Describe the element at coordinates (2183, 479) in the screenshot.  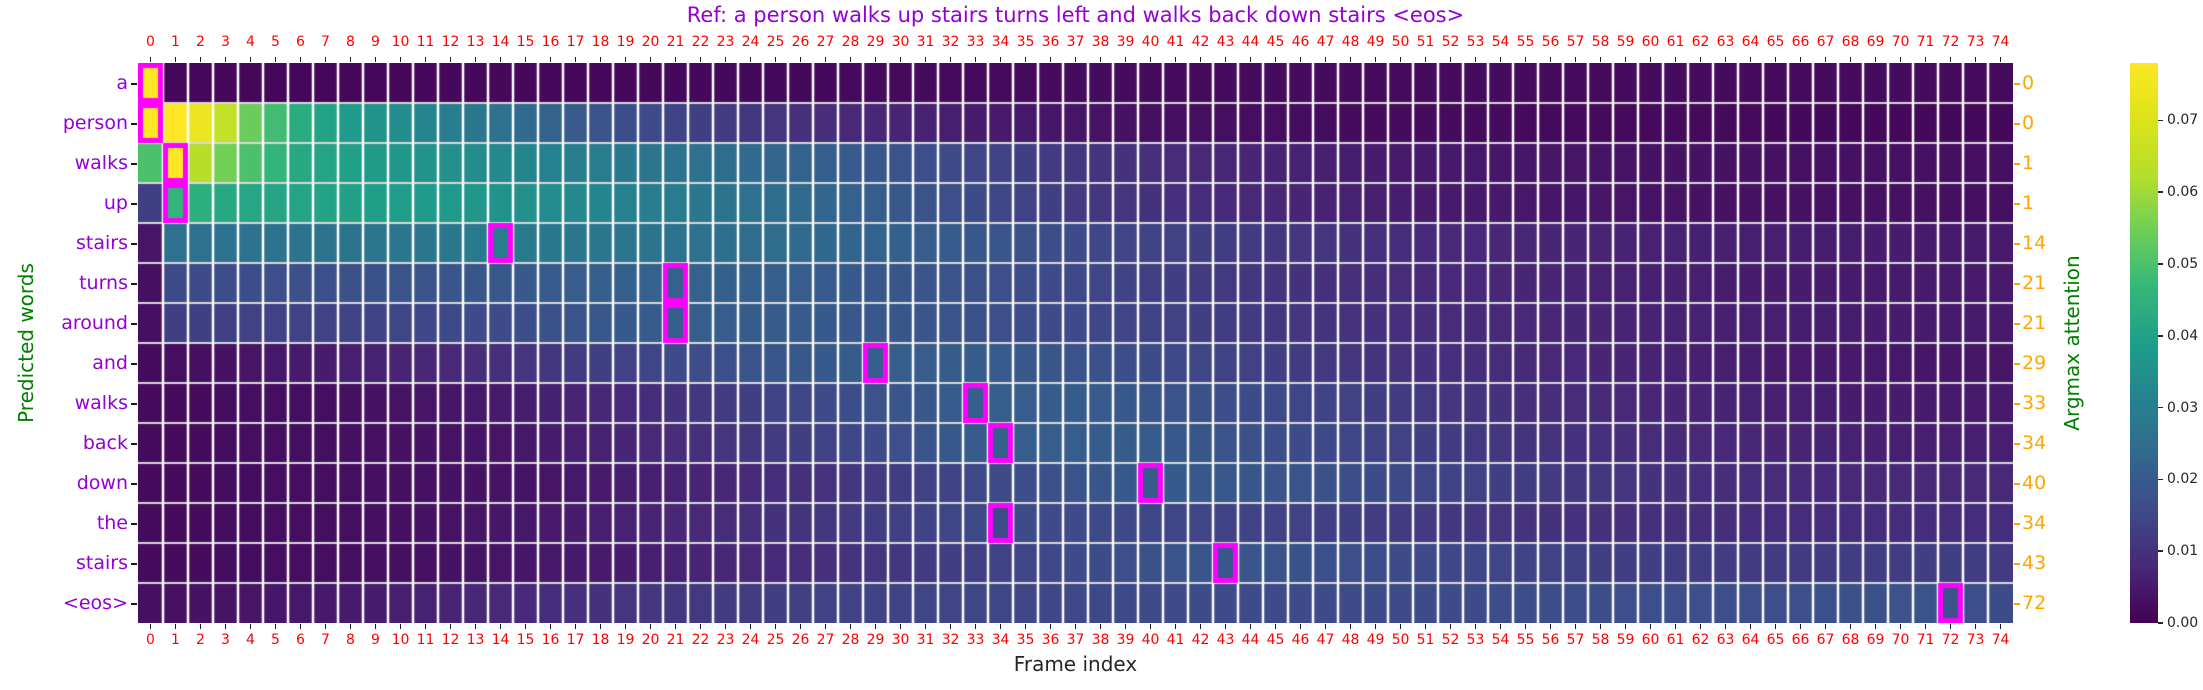
I see `colorbar-tick-label: 0.02` at that location.